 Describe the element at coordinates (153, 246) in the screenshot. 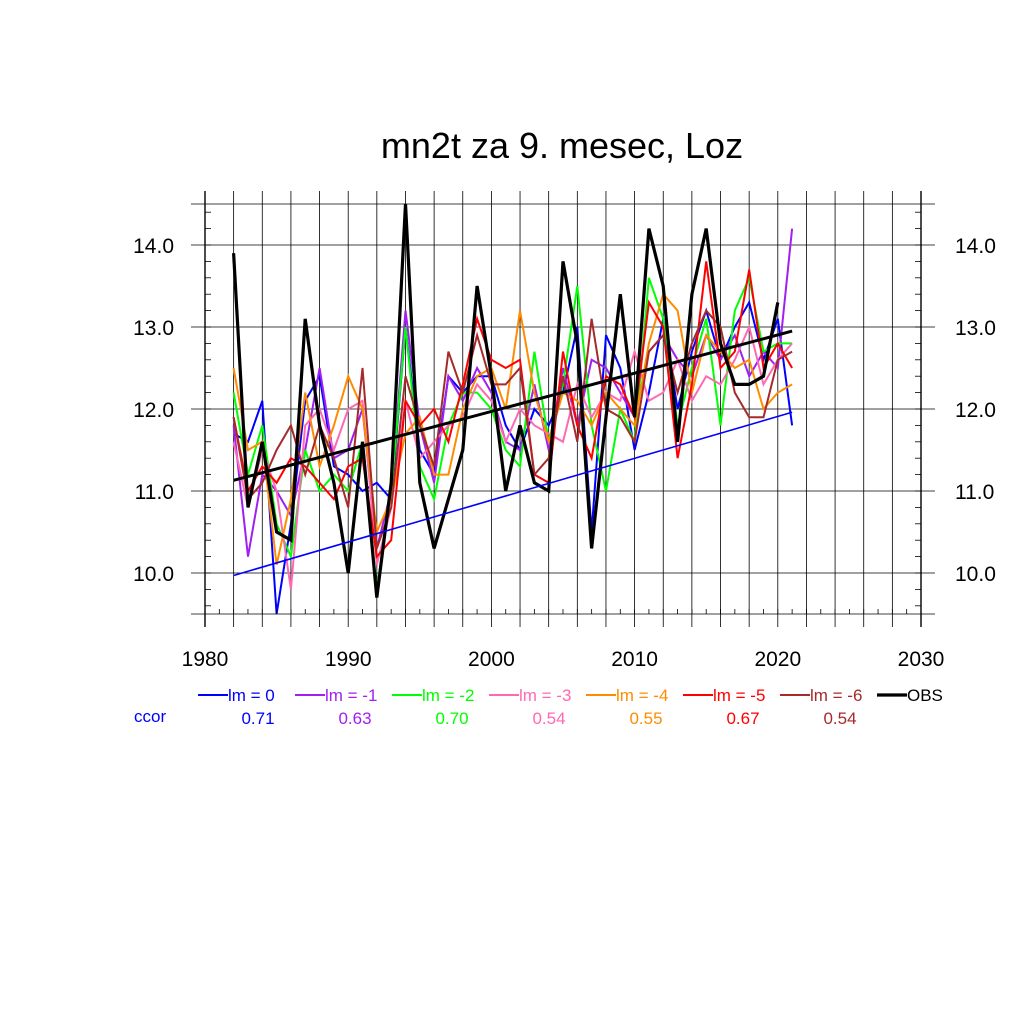

I see `y-tick-label-left: 14.0` at that location.